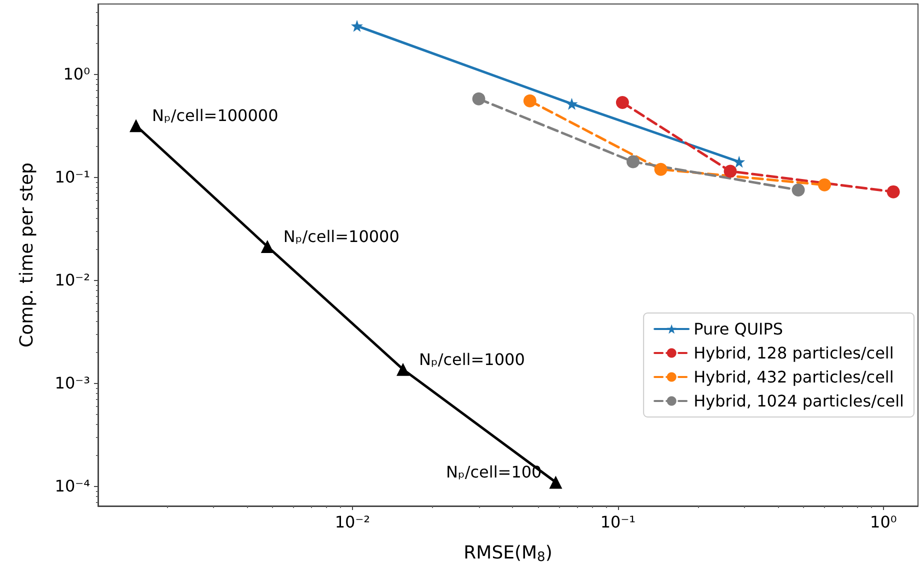 The width and height of the screenshot is (922, 569). What do you see at coordinates (494, 472) in the screenshot?
I see `annotation: Nₚ/cell=100` at bounding box center [494, 472].